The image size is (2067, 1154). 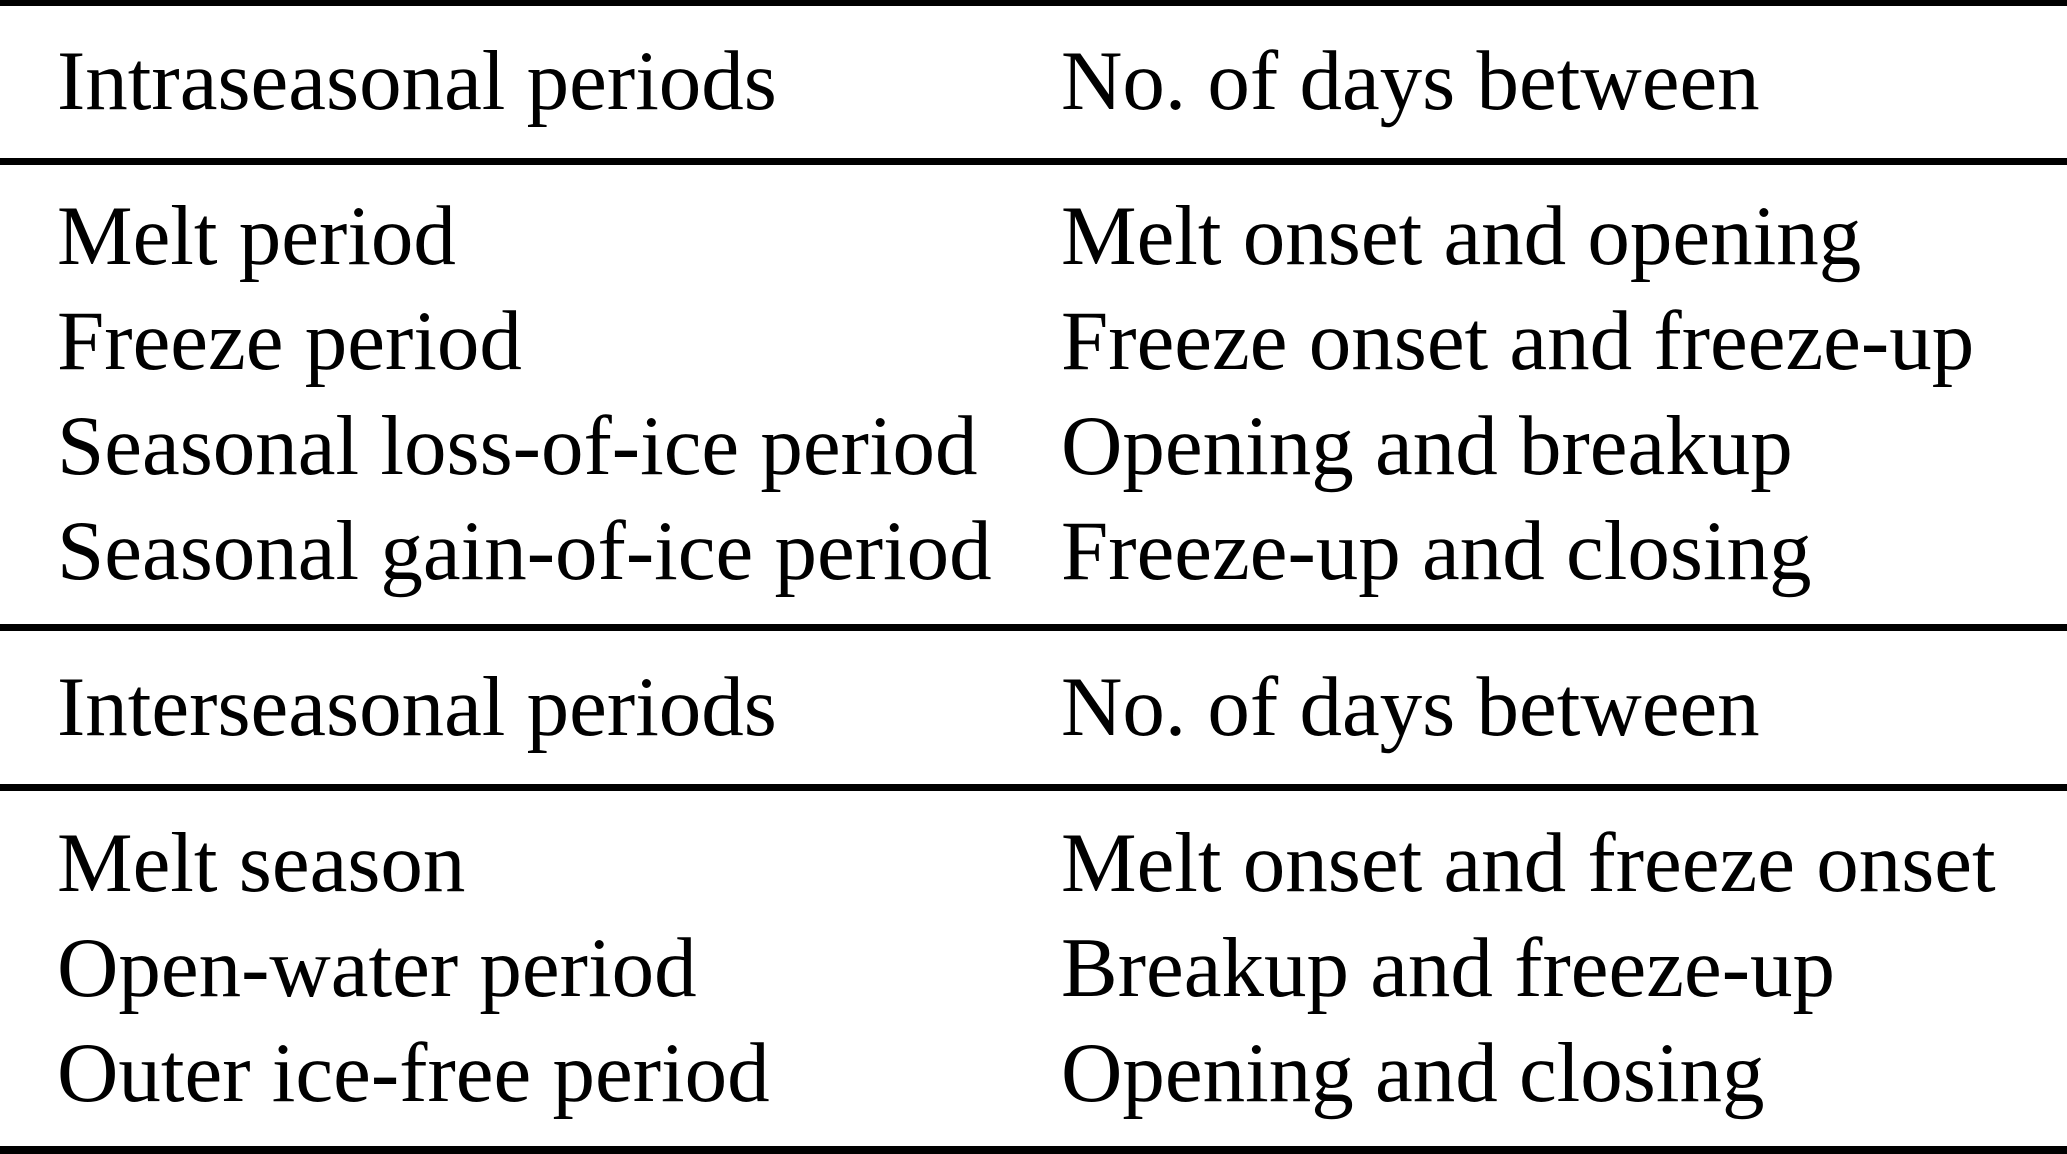 I want to click on period-definition-cell: Freeze onset and freeze-up, so click(x=1518, y=341).